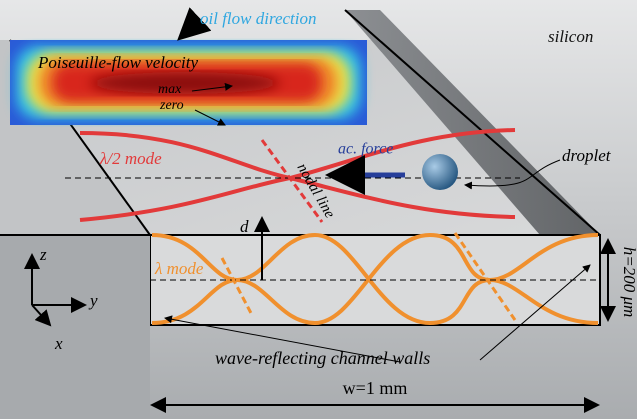  What do you see at coordinates (75, 327) in the screenshot?
I see `front-left` at bounding box center [75, 327].